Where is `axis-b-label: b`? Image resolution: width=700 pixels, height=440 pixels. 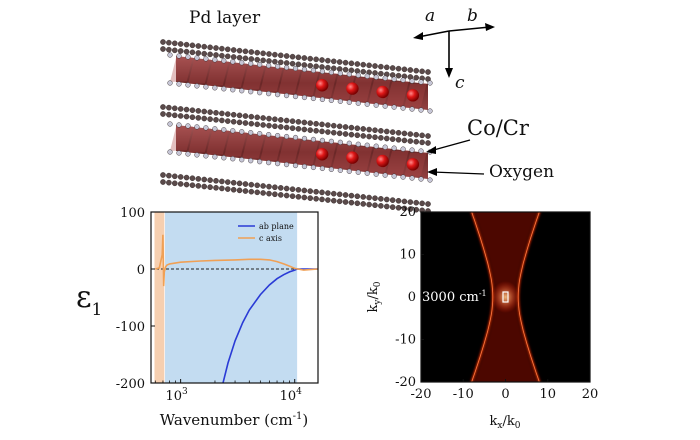
axis-b-label: b is located at coordinates (472, 16).